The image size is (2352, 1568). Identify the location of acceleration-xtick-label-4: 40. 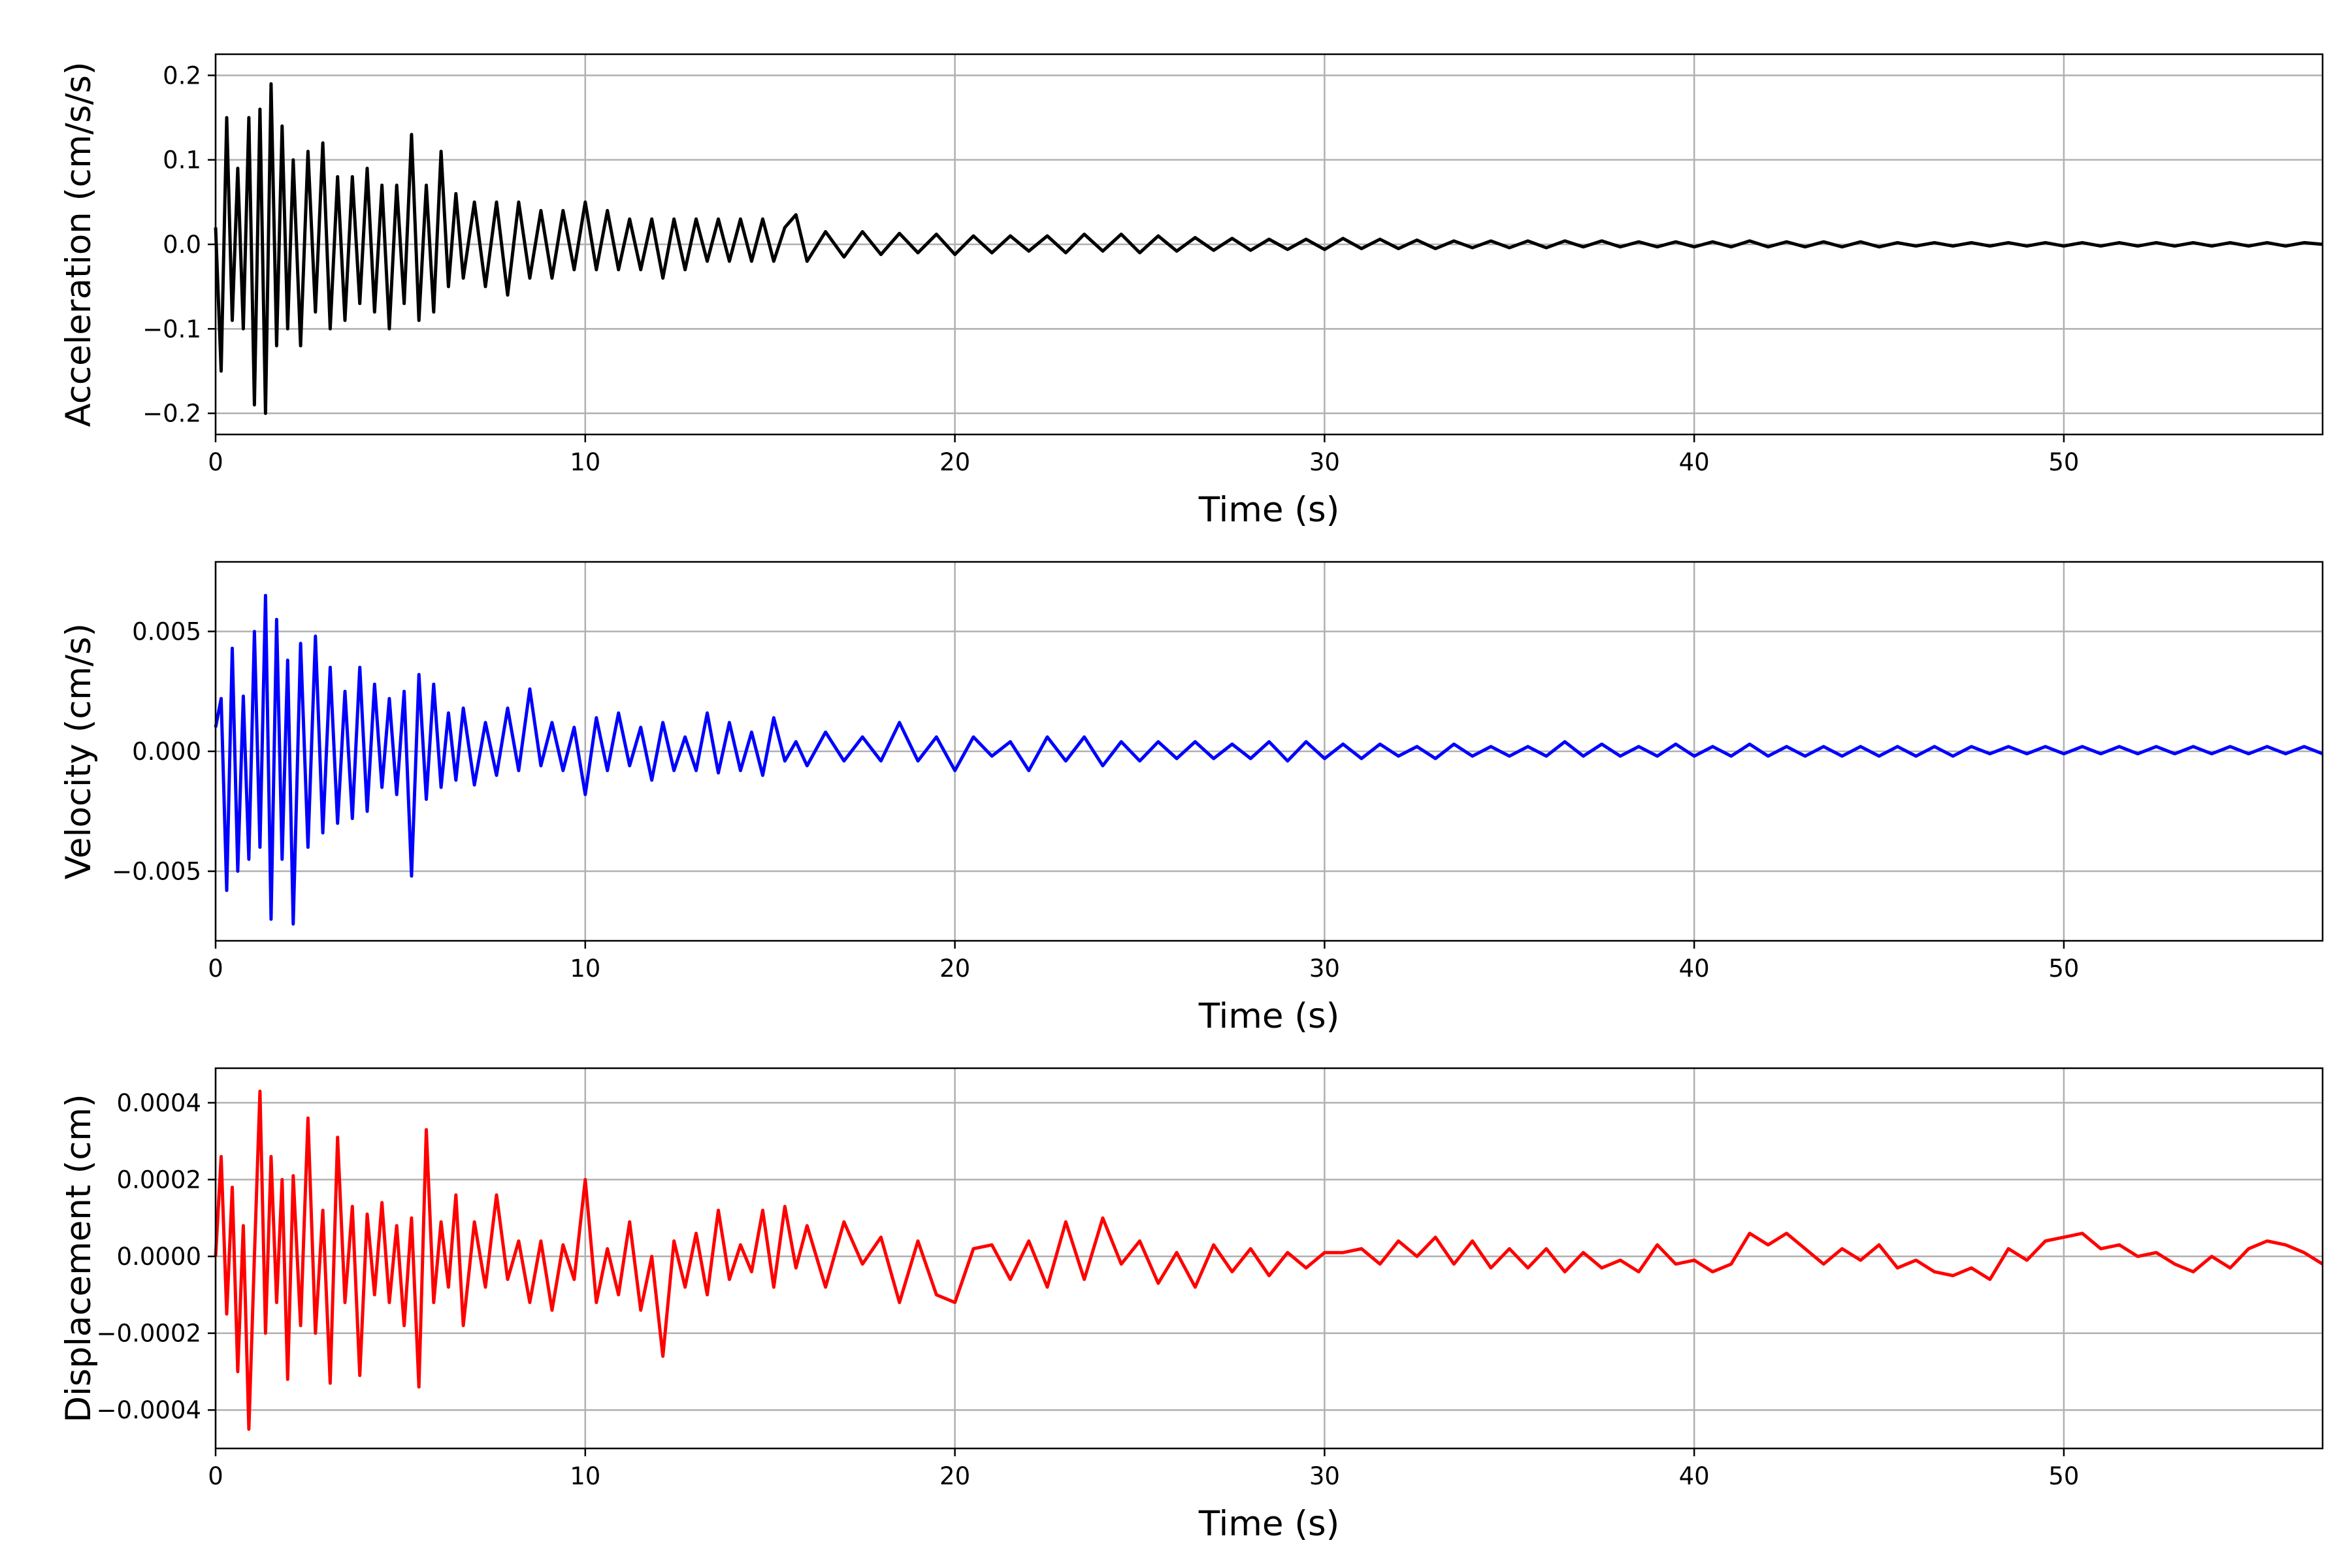
(1694, 462).